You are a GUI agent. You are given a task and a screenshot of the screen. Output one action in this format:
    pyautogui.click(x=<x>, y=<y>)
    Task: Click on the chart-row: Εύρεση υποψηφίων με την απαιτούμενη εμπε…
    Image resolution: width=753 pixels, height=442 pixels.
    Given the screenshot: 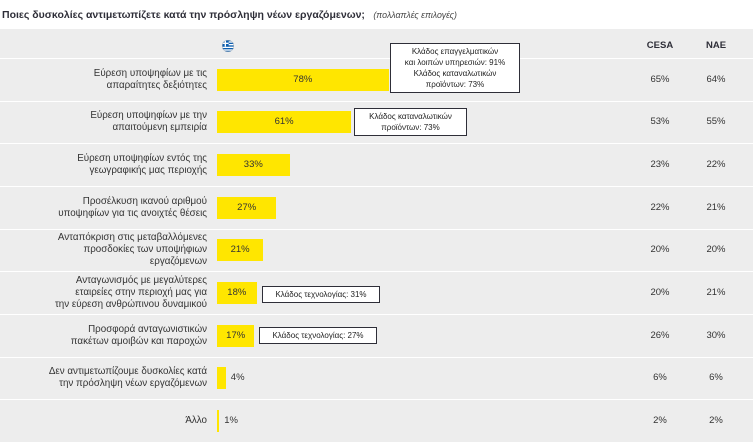 What is the action you would take?
    pyautogui.click(x=376, y=122)
    